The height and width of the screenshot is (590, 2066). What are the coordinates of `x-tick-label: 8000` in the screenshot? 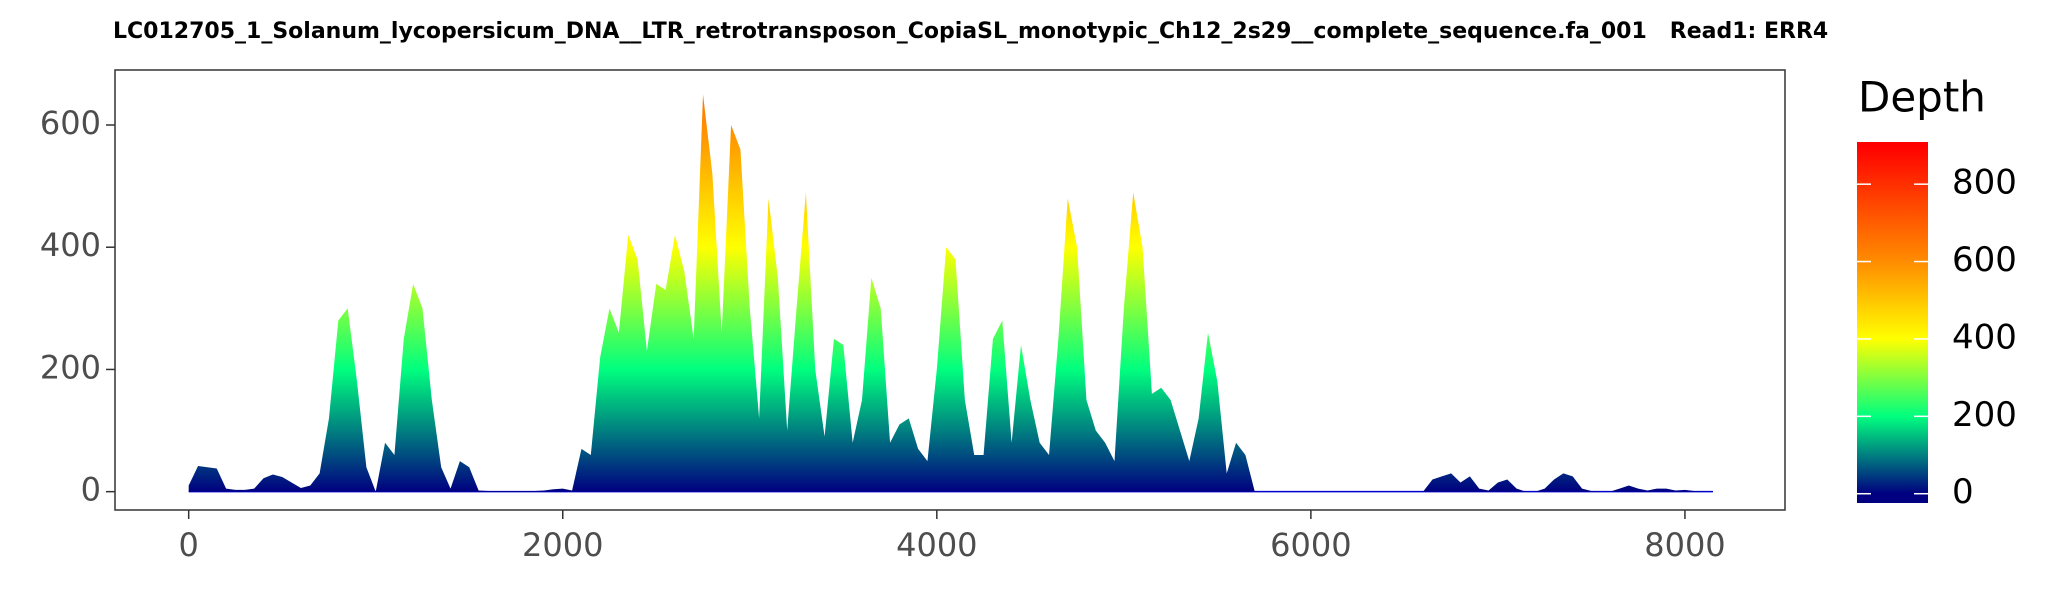 It's located at (1684, 545).